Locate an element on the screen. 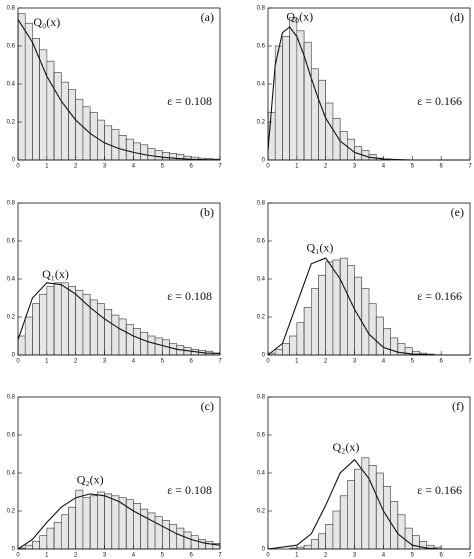 Image resolution: width=474 pixels, height=559 pixels. panel: 0 1 2 3 4 5 6 7 0 0.2 0.4 0.6 0.8 (b) Q₁(x) ε = 0.108 is located at coordinates (115, 283).